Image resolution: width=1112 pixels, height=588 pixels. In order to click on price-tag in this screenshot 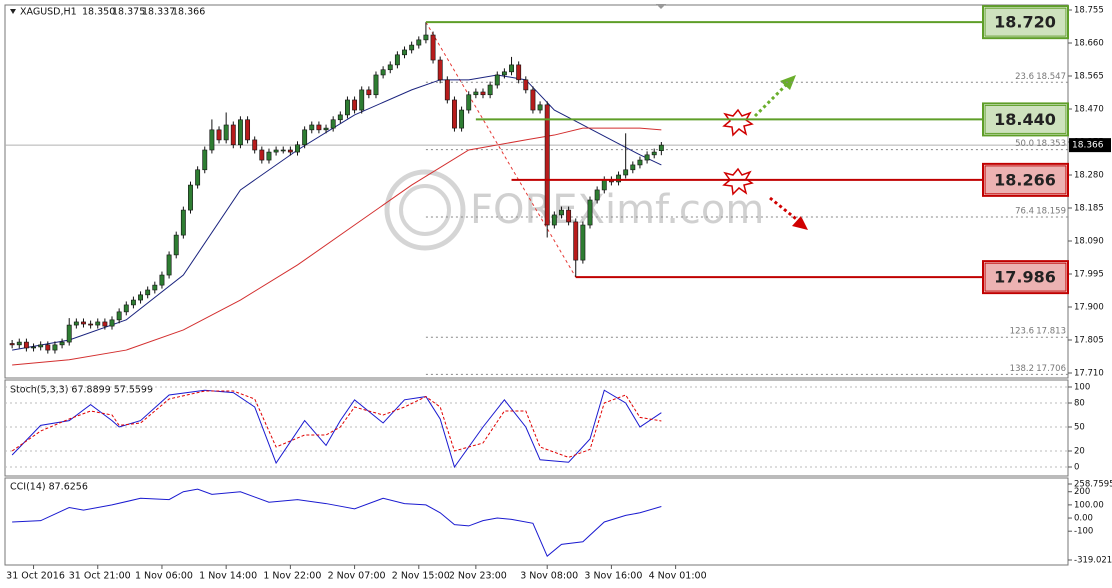, I will do `click(1090, 145)`.